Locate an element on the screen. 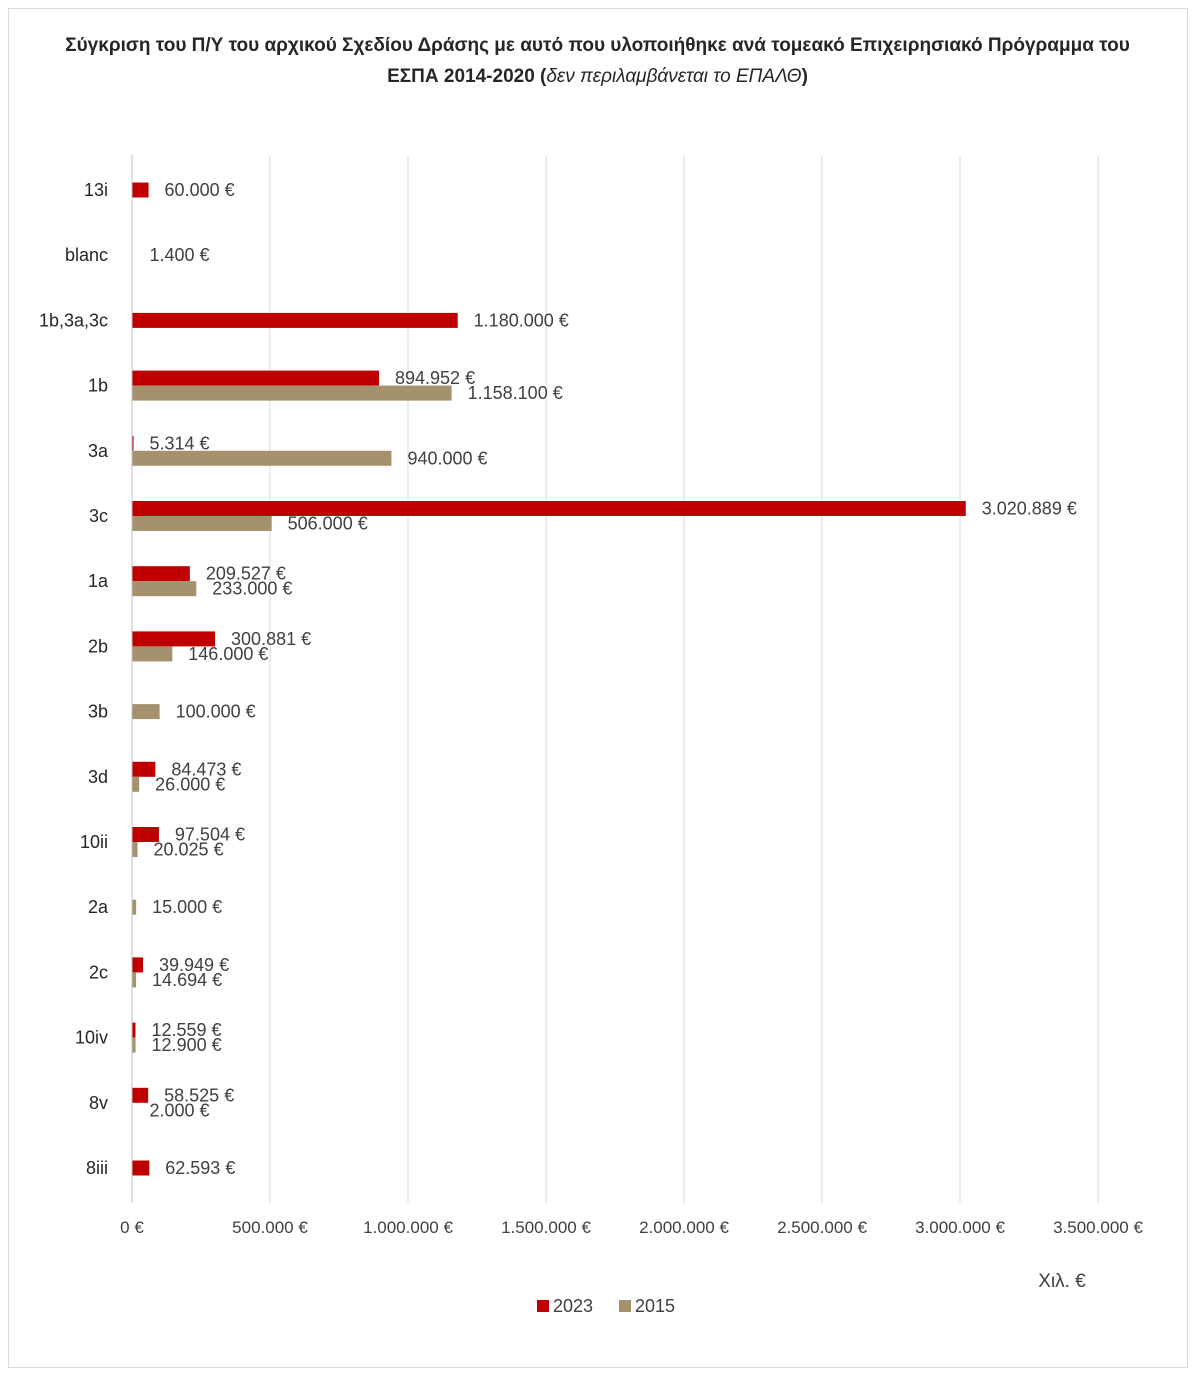  legend: 2023 2015 is located at coordinates (606, 1306).